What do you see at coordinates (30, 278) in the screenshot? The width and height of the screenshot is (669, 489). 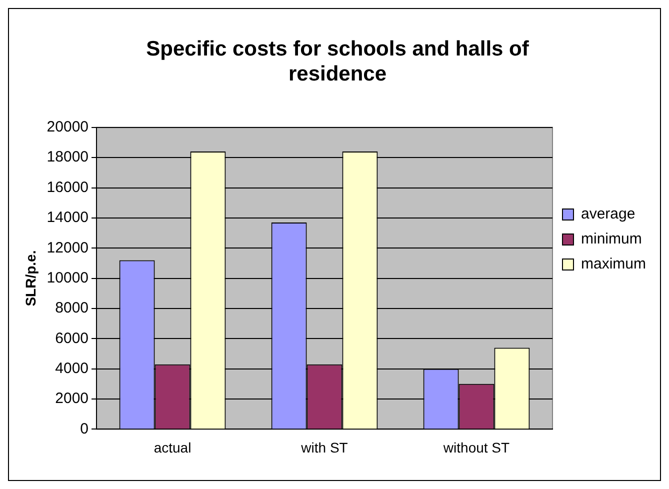 I see `y-axis-title: SLR/p.e.` at bounding box center [30, 278].